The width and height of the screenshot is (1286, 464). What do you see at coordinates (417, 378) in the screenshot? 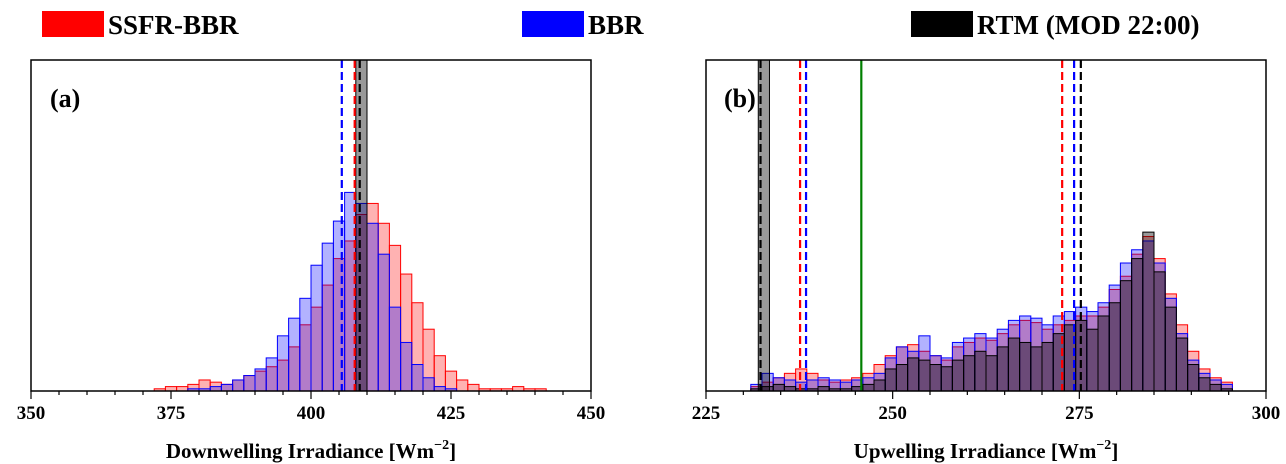
I see `panel-a-bar-s1-b20` at bounding box center [417, 378].